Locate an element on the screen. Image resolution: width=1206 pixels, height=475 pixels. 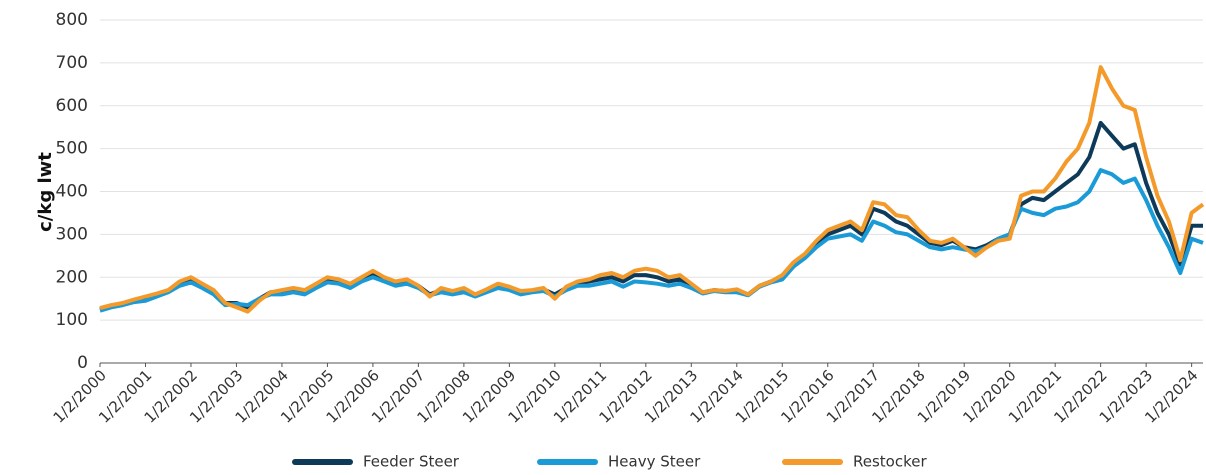
legend-label: Feeder Steer is located at coordinates (411, 462).